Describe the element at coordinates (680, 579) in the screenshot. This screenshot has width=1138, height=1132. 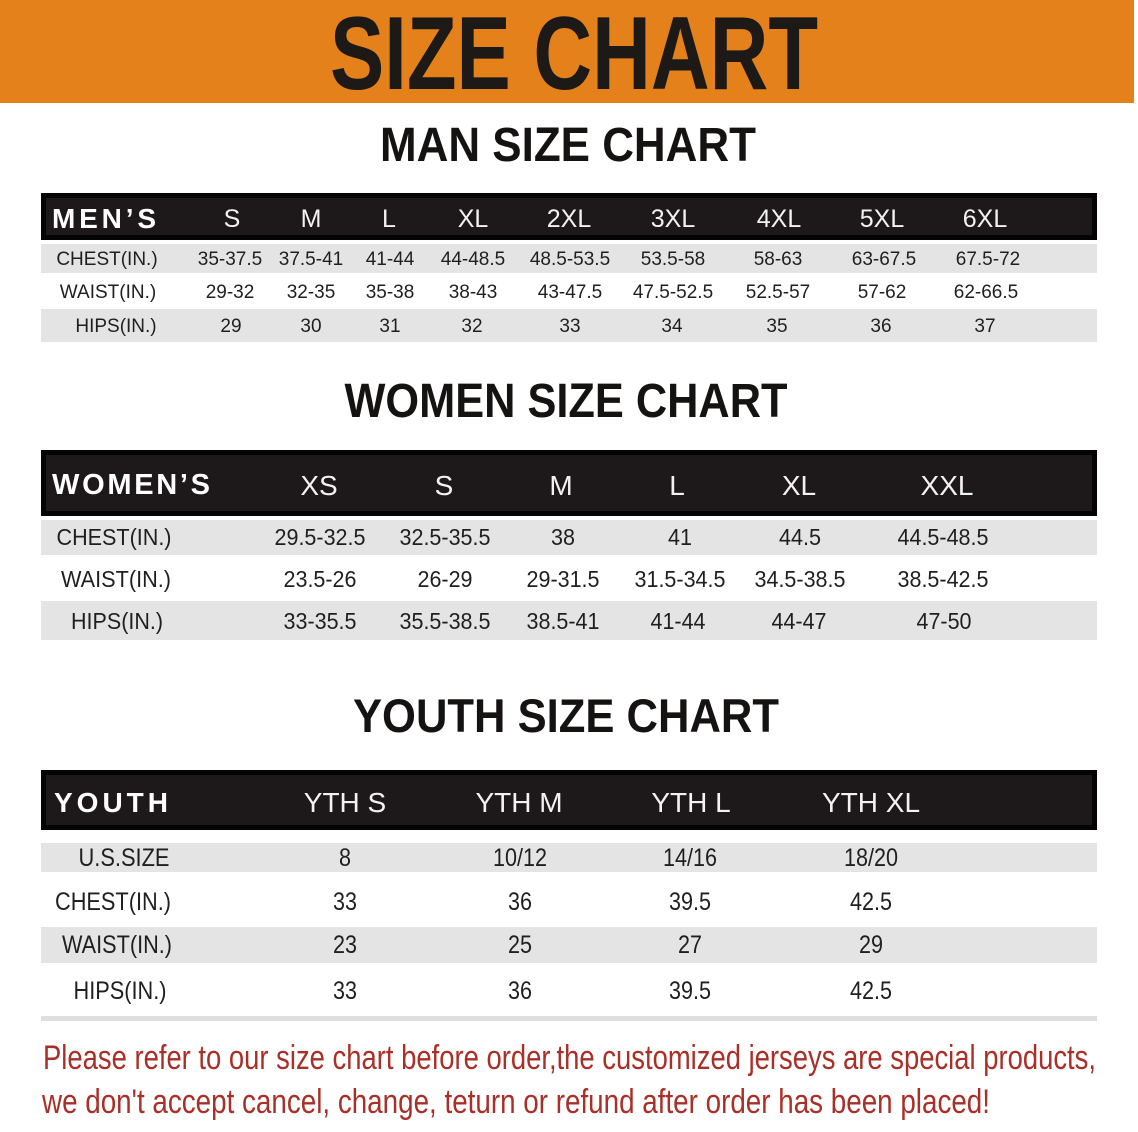
I see `svg-text: 31.5-34.5` at that location.